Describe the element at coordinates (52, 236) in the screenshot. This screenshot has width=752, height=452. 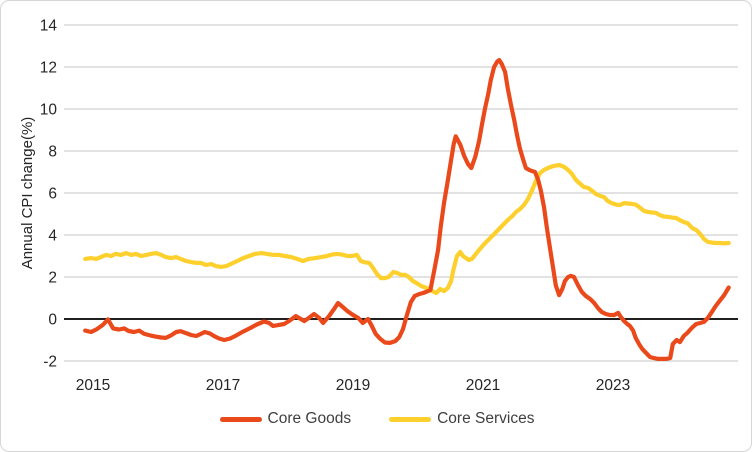
I see `y-tick-label: 4` at that location.